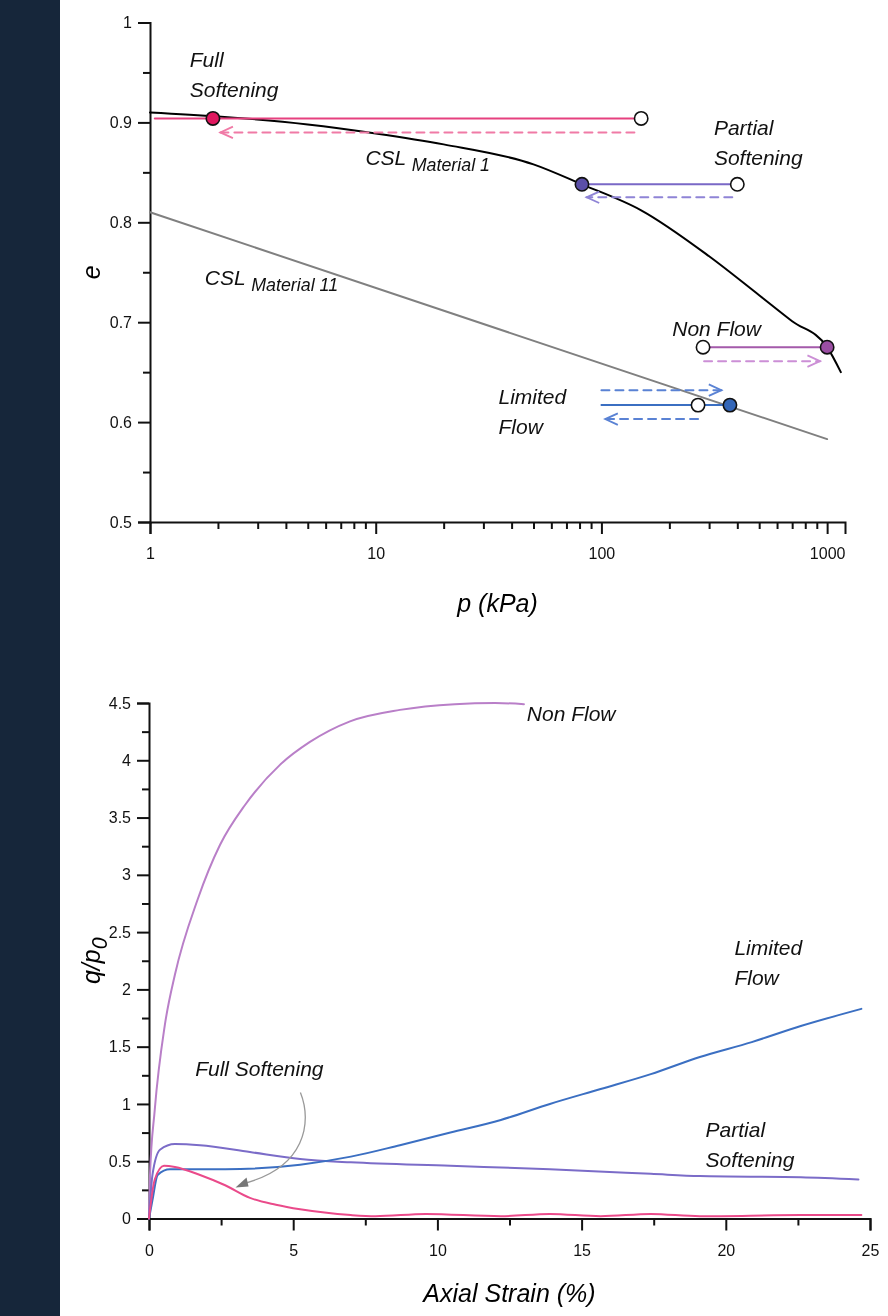 This screenshot has height=1316, width=888. What do you see at coordinates (127, 1219) in the screenshot?
I see `y-tick-label: 0` at bounding box center [127, 1219].